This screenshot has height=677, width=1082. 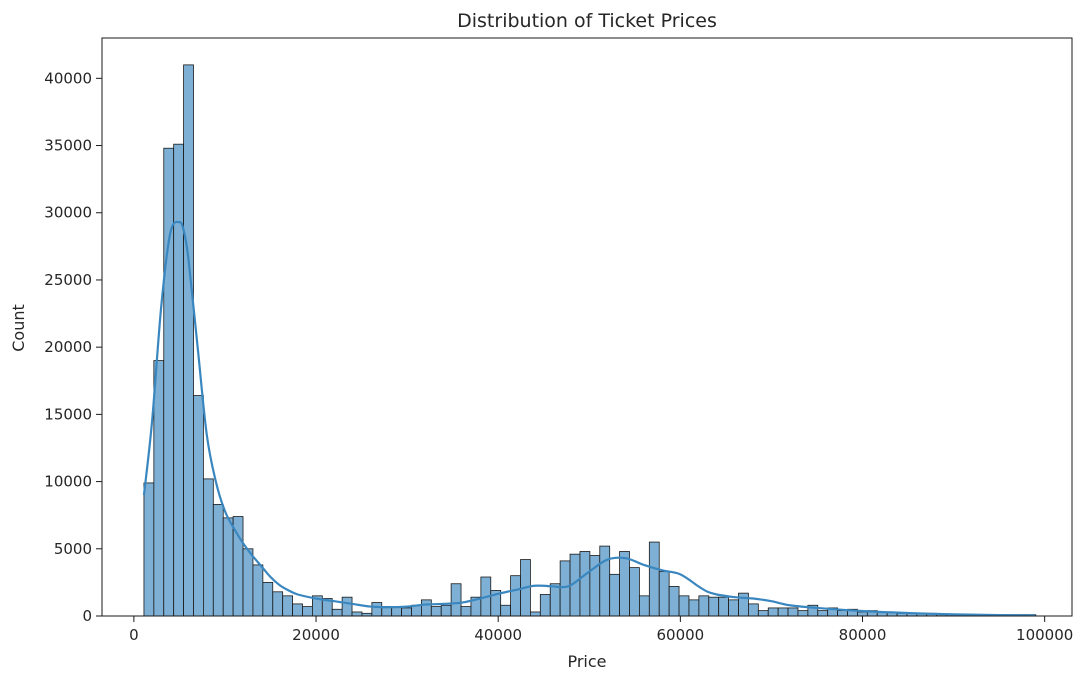 I want to click on y-tick-label: 0, so click(x=87, y=616).